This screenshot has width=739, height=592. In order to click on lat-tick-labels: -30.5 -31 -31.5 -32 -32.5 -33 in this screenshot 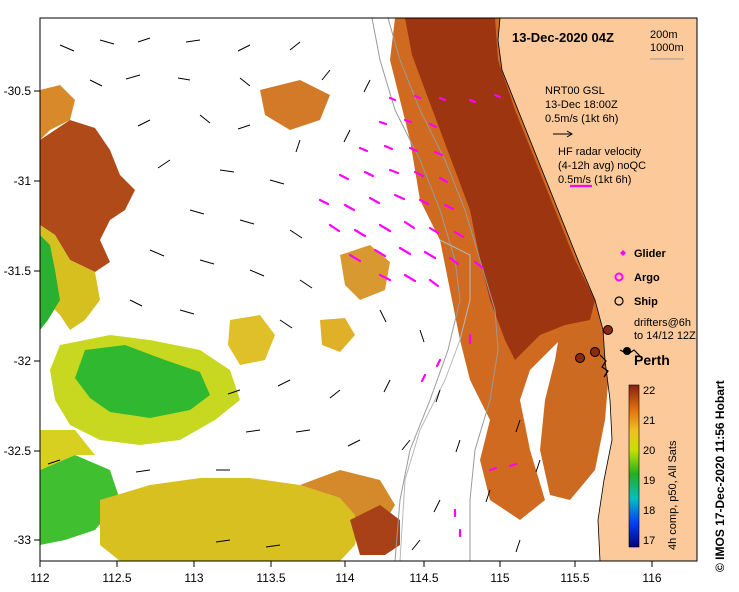, I will do `click(18, 315)`.